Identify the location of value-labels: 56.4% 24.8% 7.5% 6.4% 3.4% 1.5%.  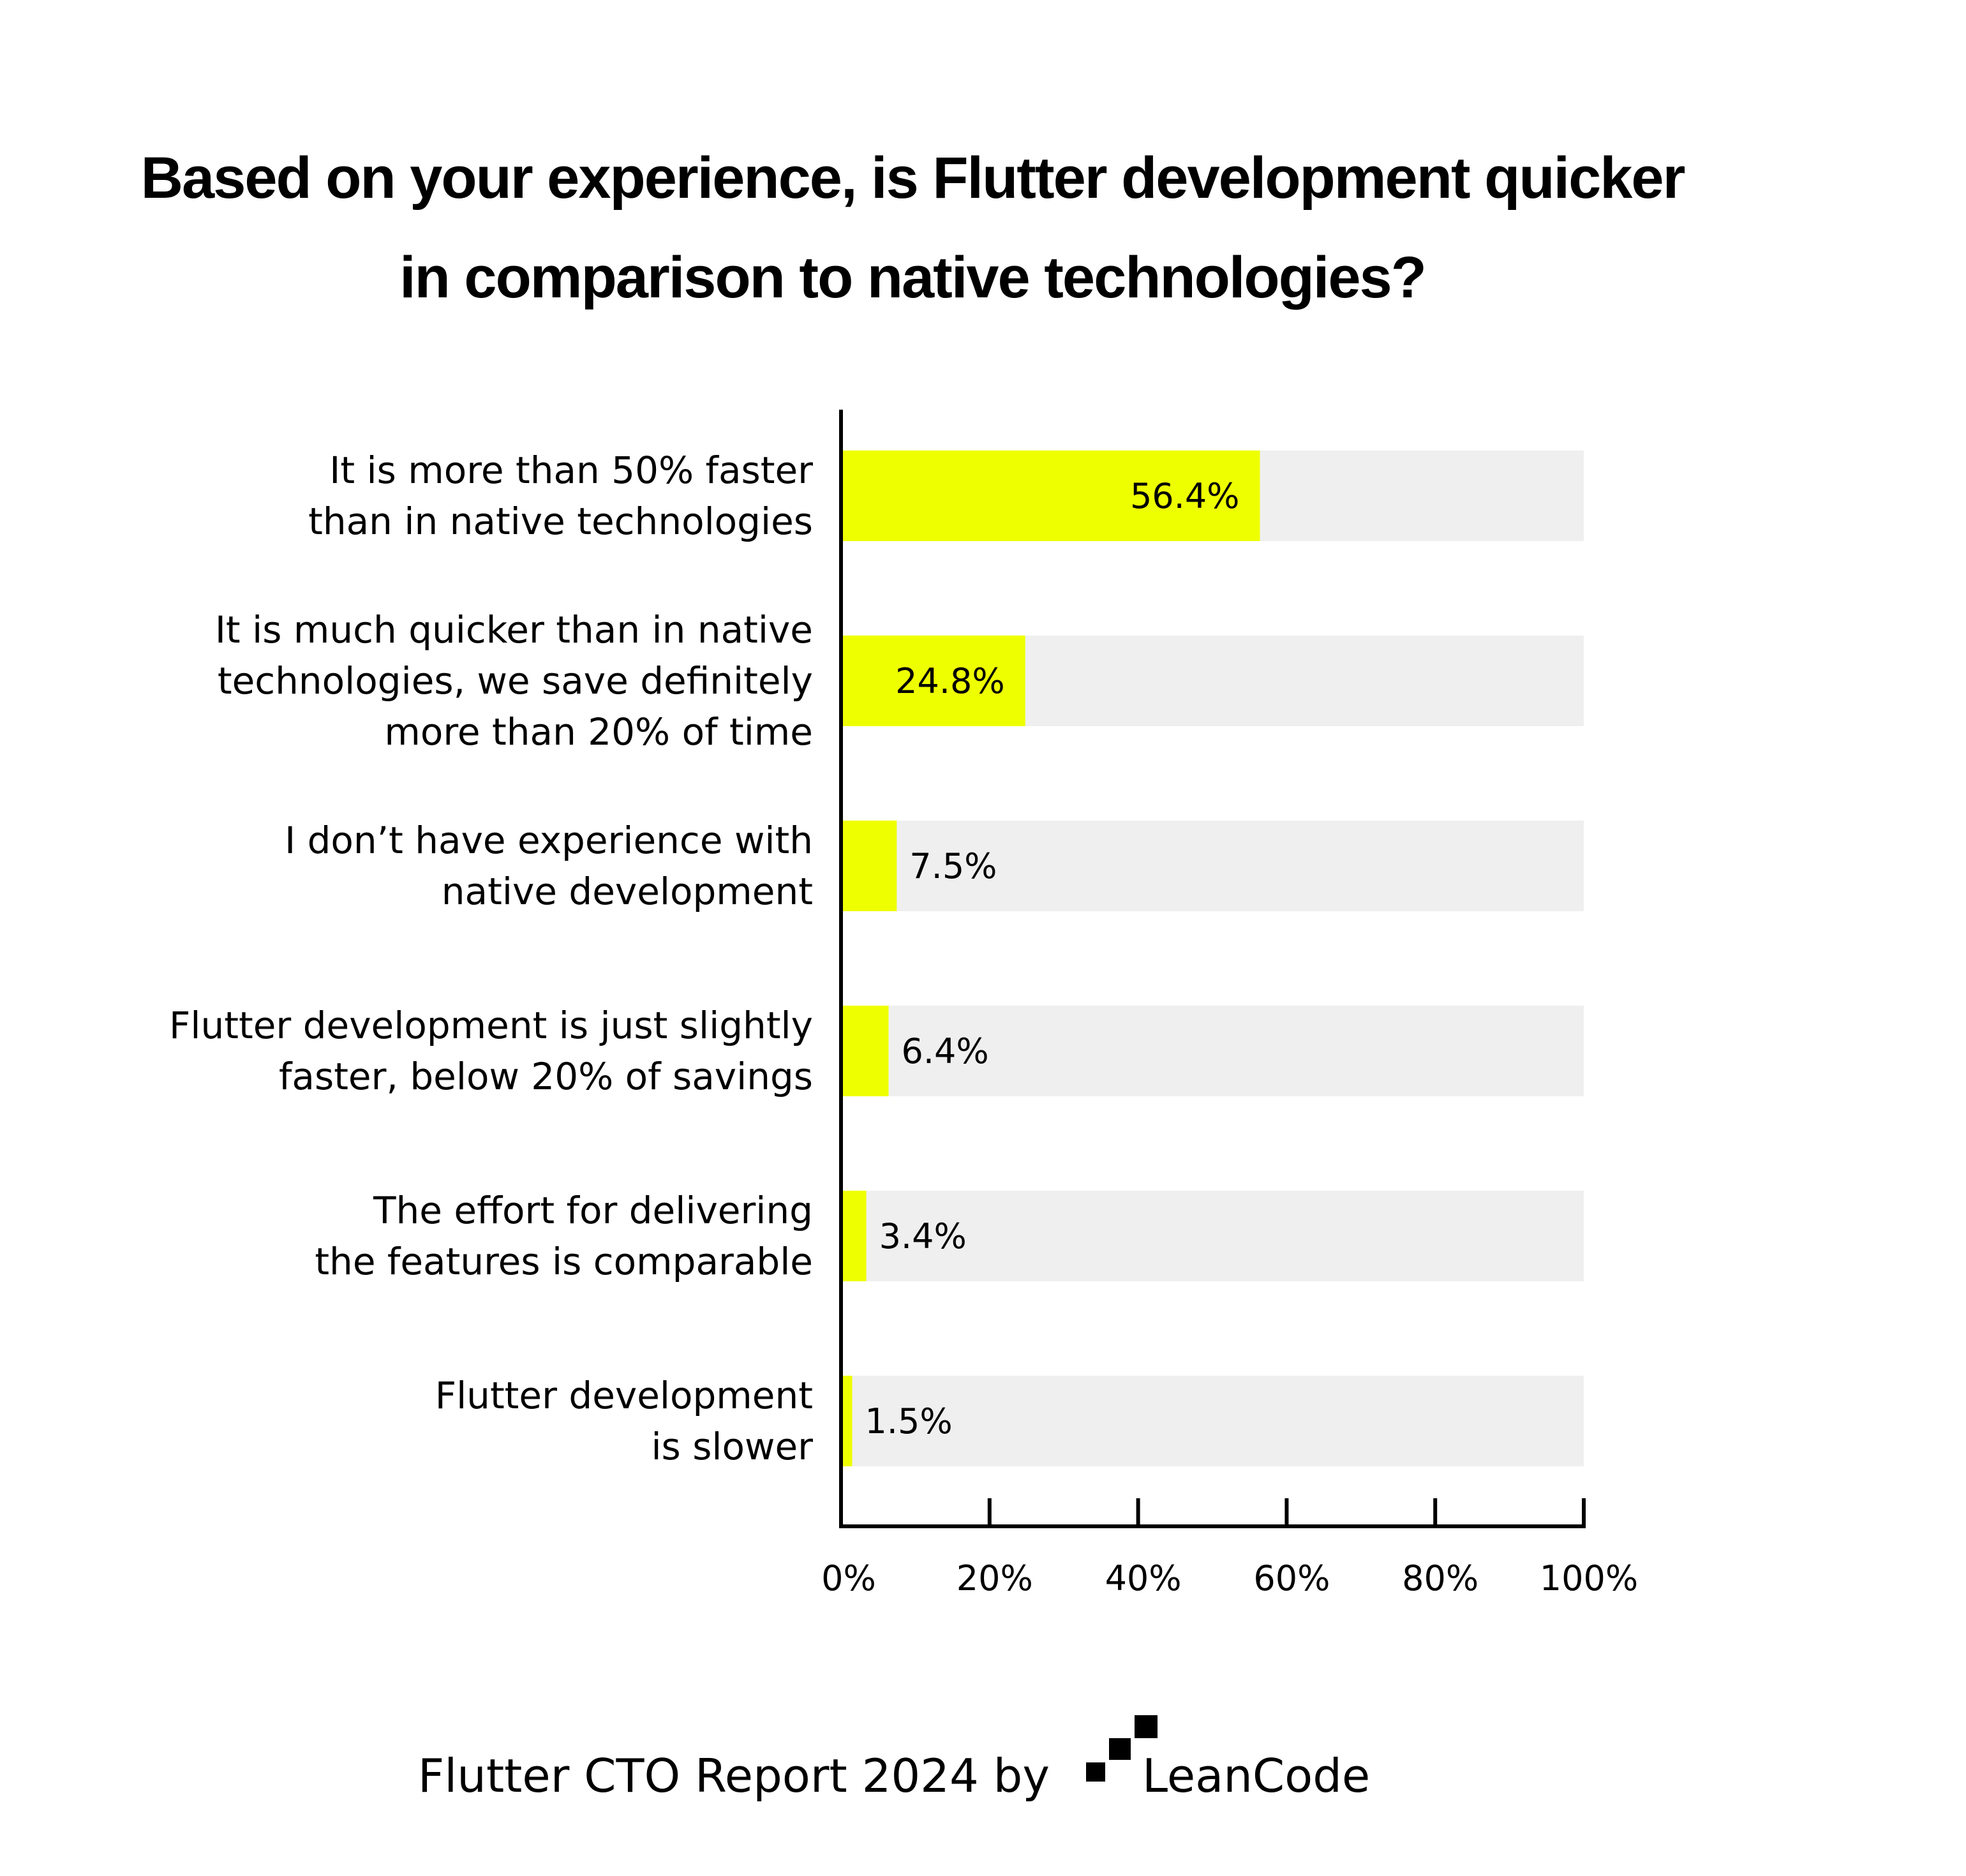
(1052, 958).